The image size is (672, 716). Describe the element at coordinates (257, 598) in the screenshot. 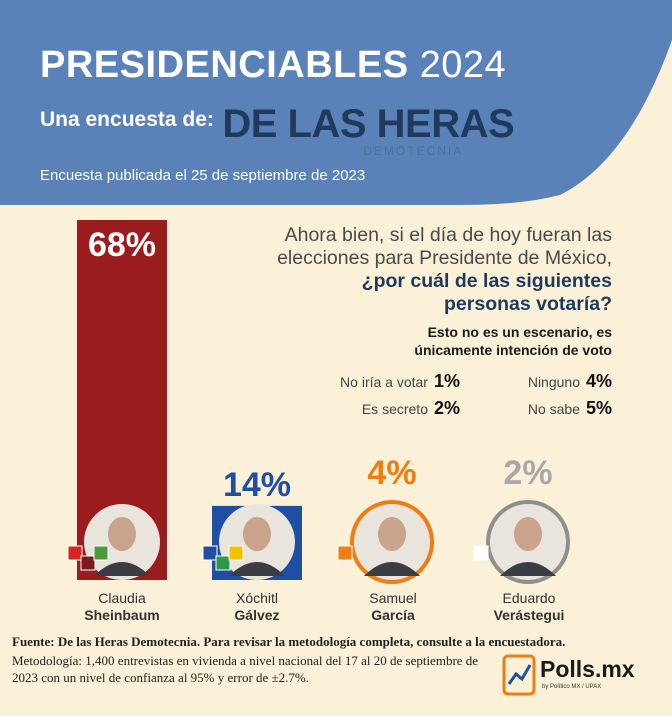

I see `candidate-first-name: Xóchitl` at that location.